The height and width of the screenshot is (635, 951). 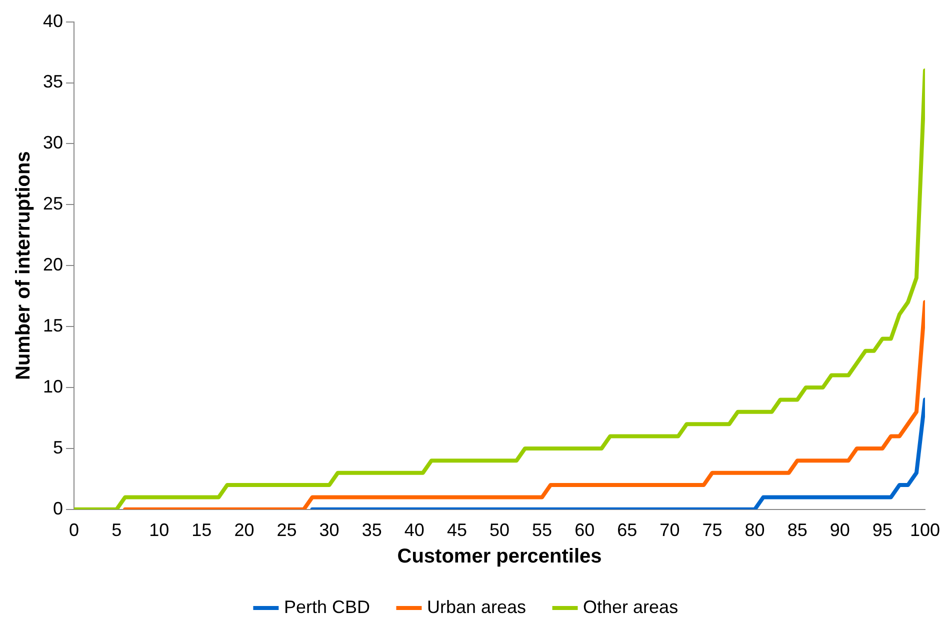 I want to click on x-tick-label: 15, so click(x=202, y=530).